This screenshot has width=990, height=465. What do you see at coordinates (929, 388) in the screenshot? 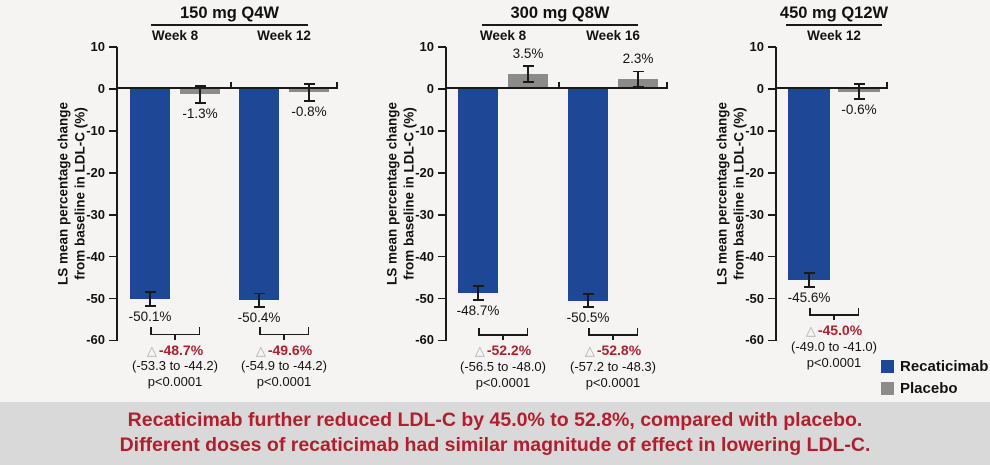
I see `legend-label-placebo: Placebo` at bounding box center [929, 388].